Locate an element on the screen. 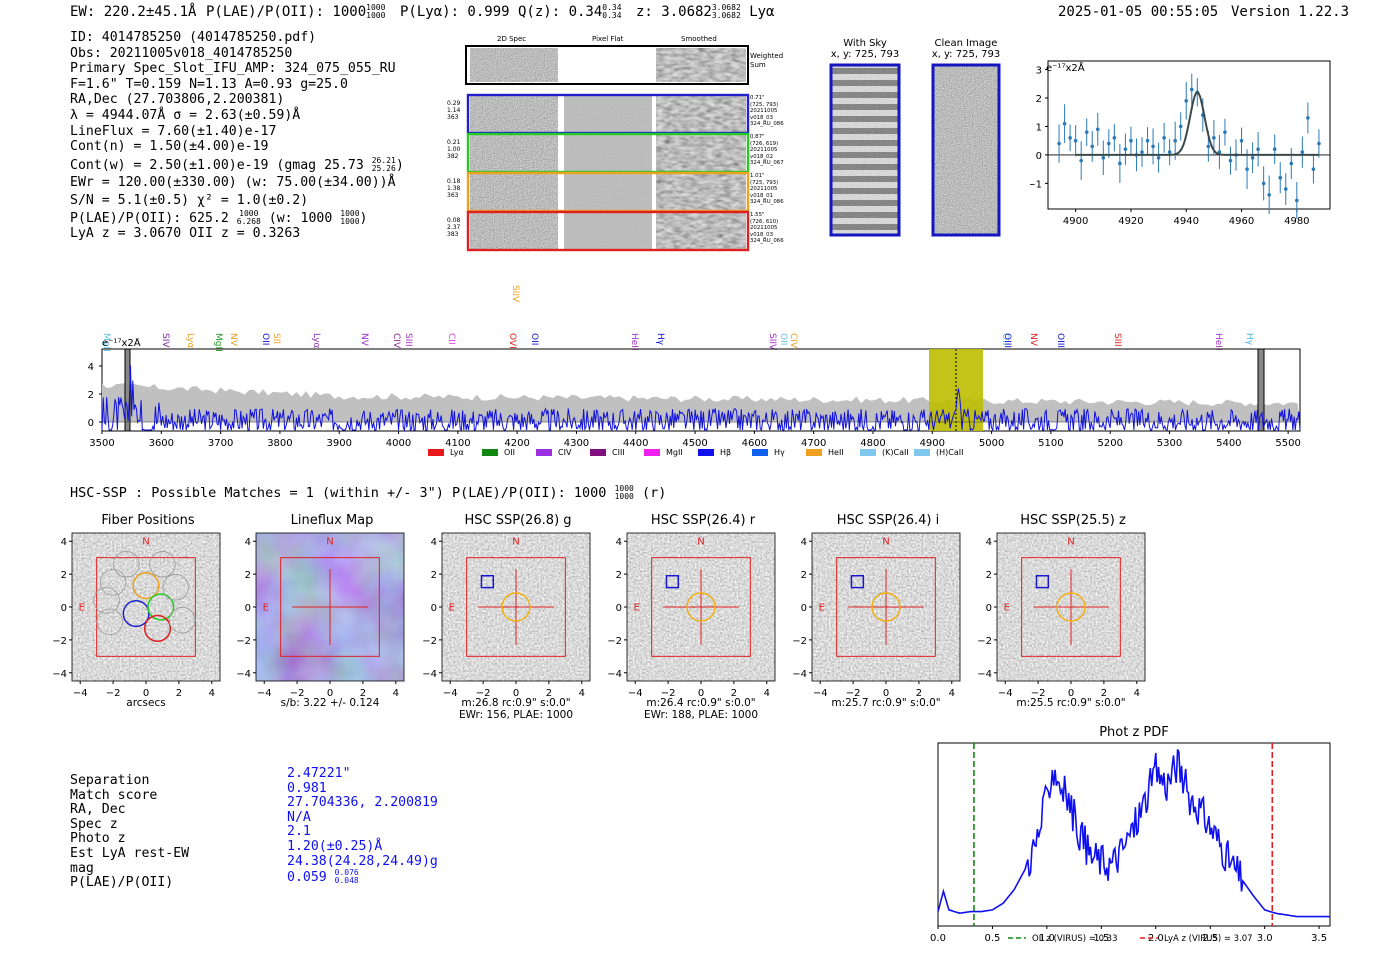 The image size is (1400, 953). spectrum-legend-label: Hβ is located at coordinates (726, 452).